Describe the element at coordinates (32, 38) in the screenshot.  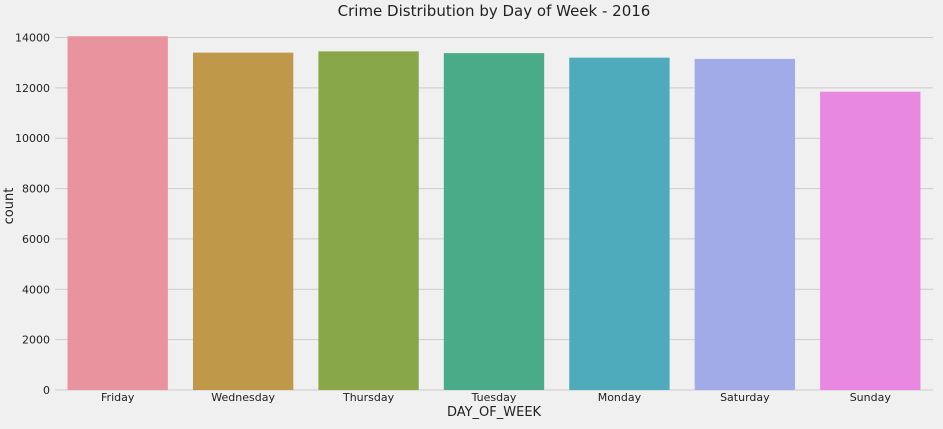
I see `y-tick-label: 14000` at that location.